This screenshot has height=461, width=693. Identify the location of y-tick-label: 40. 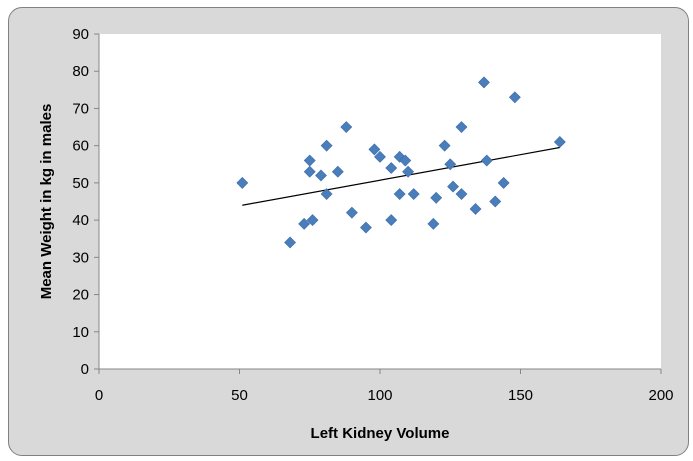
(80, 220).